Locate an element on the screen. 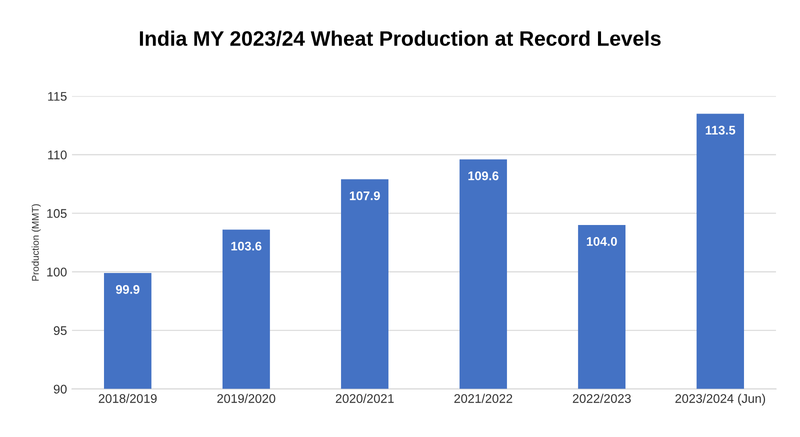 The height and width of the screenshot is (437, 800). data-label: 107.9 is located at coordinates (365, 195).